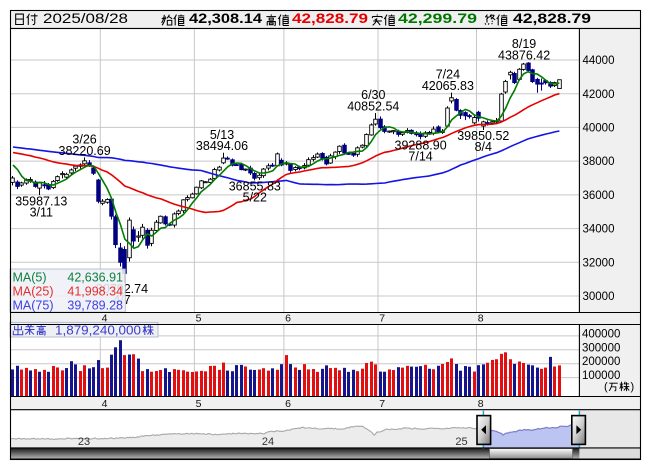 This screenshot has height=470, width=653. I want to click on svg-text: 1,879,240,000, so click(98, 331).